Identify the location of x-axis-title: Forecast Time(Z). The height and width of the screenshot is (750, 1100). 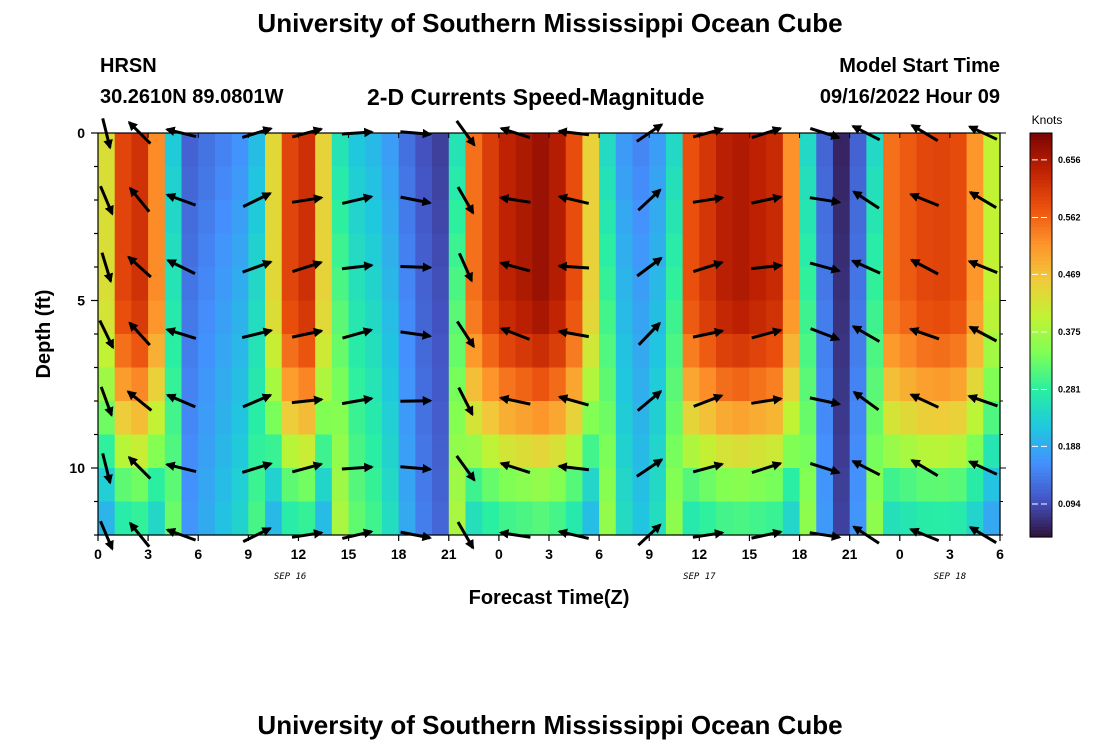
(549, 598).